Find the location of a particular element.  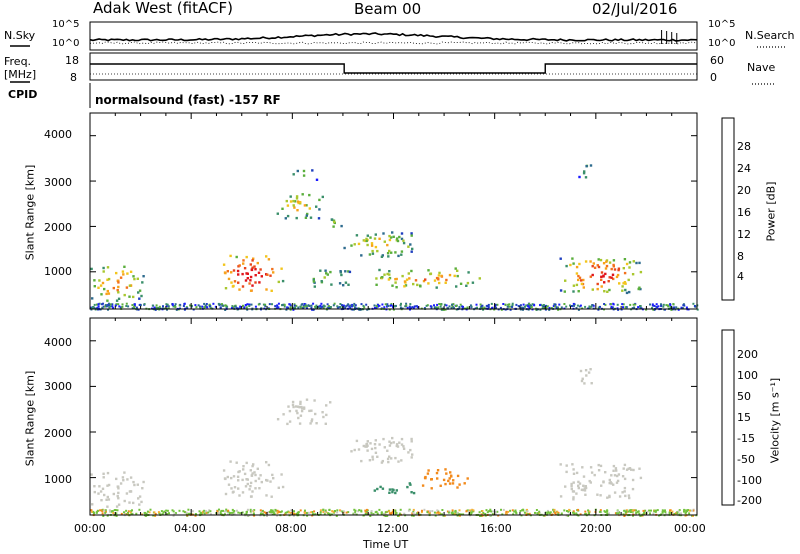

vel-cbar-tick-m15: -15 is located at coordinates (746, 438).